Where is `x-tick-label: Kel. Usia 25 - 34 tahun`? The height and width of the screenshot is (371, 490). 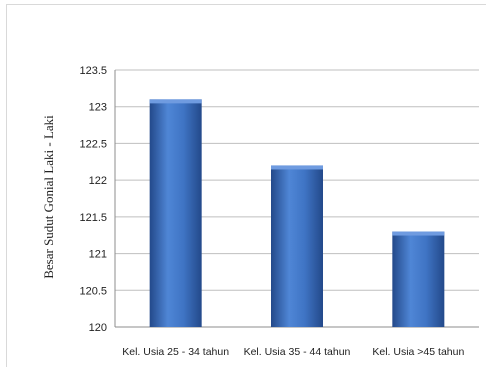
x-tick-label: Kel. Usia 25 - 34 tahun is located at coordinates (175, 352).